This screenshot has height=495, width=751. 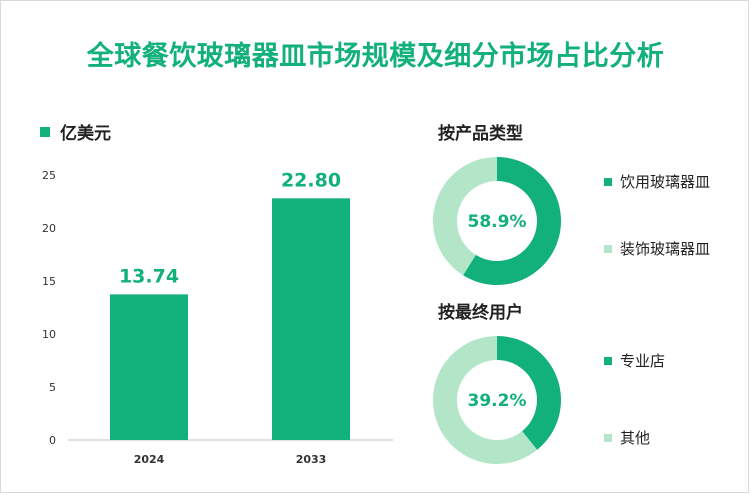 What do you see at coordinates (643, 361) in the screenshot?
I see `pie2-legend-label-0: 专业店` at bounding box center [643, 361].